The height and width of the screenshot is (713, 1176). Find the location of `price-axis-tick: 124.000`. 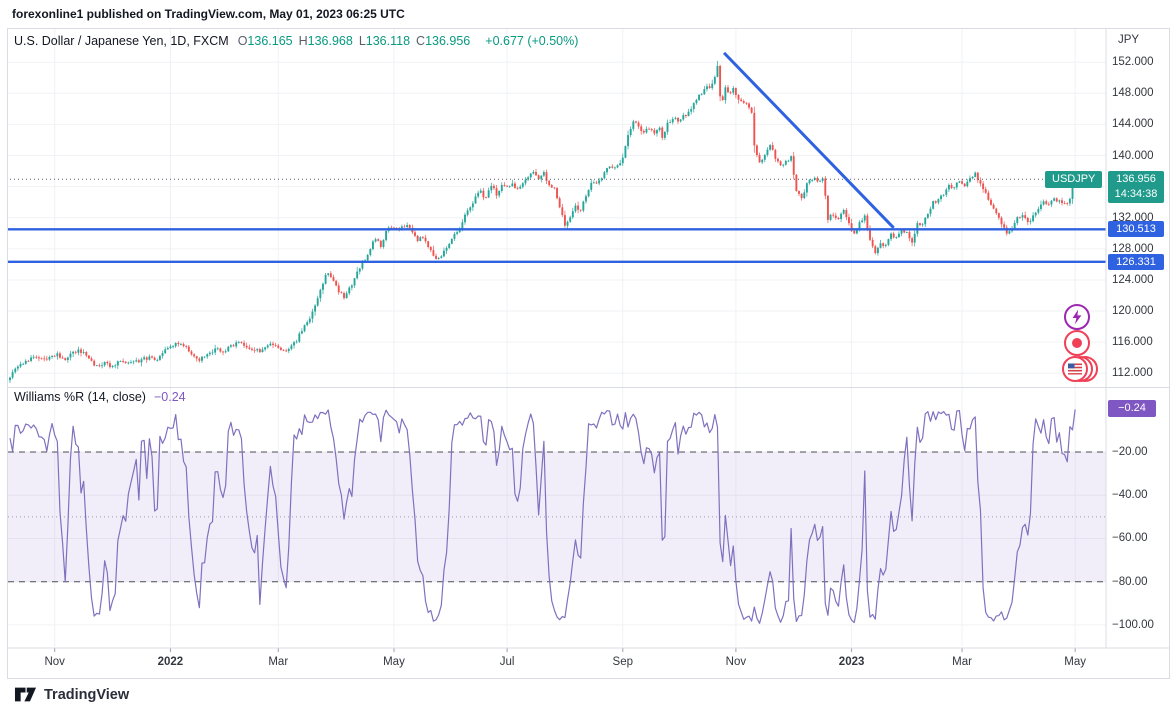

price-axis-tick: 124.000 is located at coordinates (1133, 279).